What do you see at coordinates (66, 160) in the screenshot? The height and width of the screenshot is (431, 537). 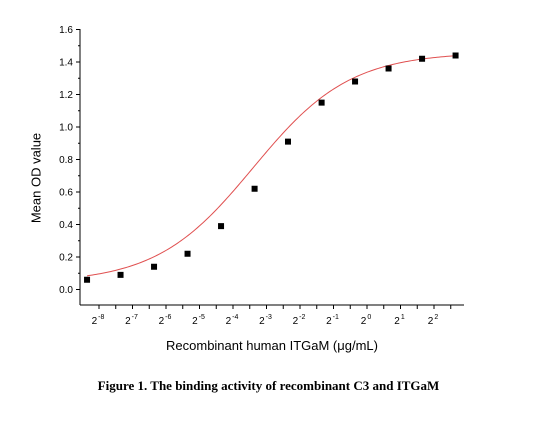 I see `y-tick-label: 0.8` at bounding box center [66, 160].